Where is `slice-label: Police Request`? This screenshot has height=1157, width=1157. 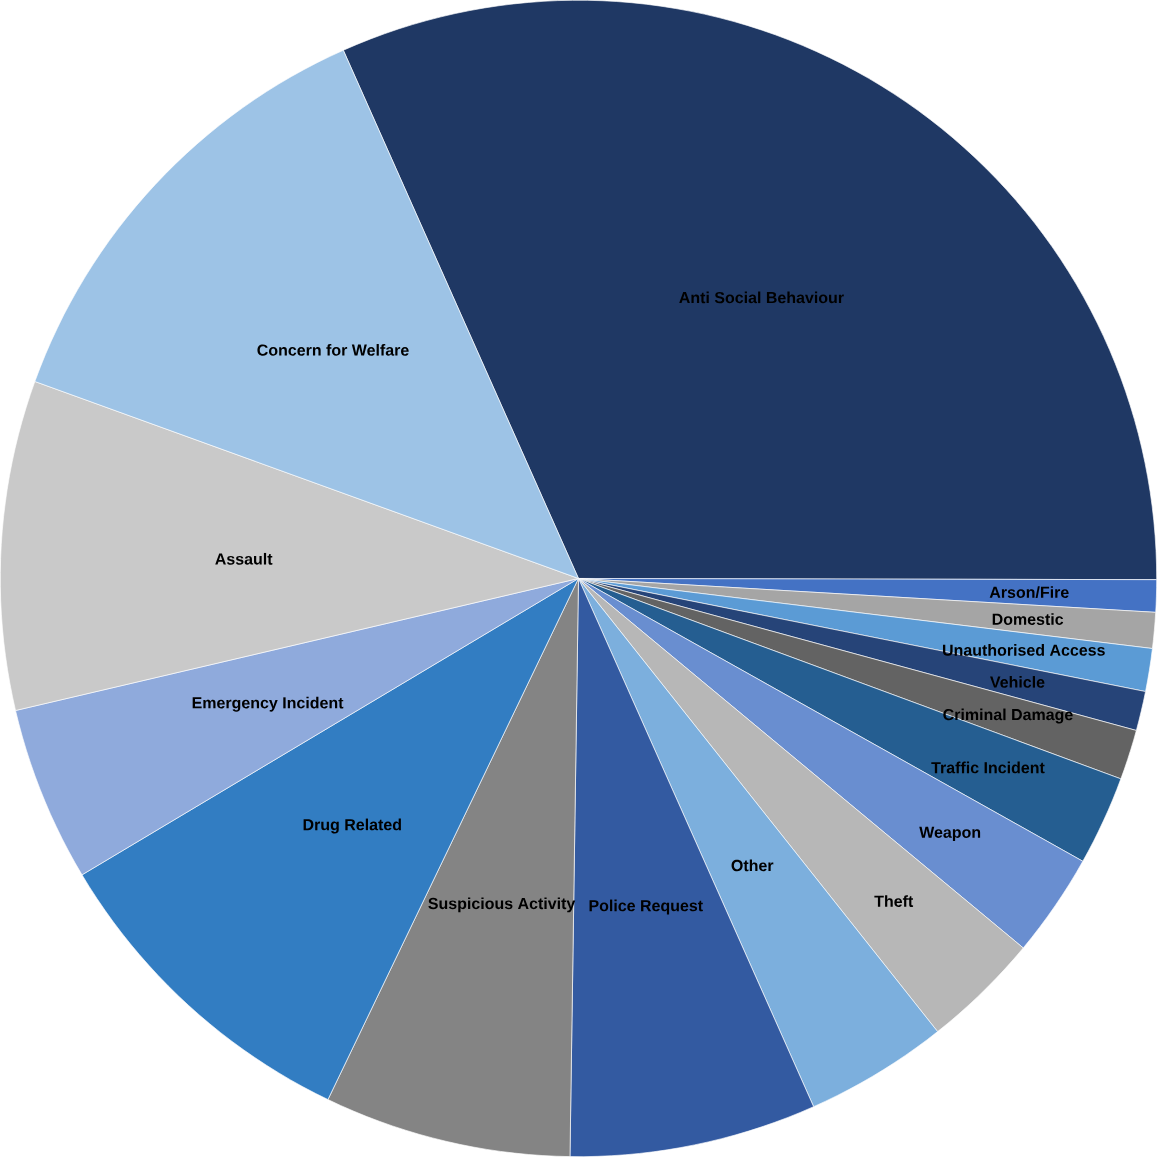
slice-label: Police Request is located at coordinates (646, 907).